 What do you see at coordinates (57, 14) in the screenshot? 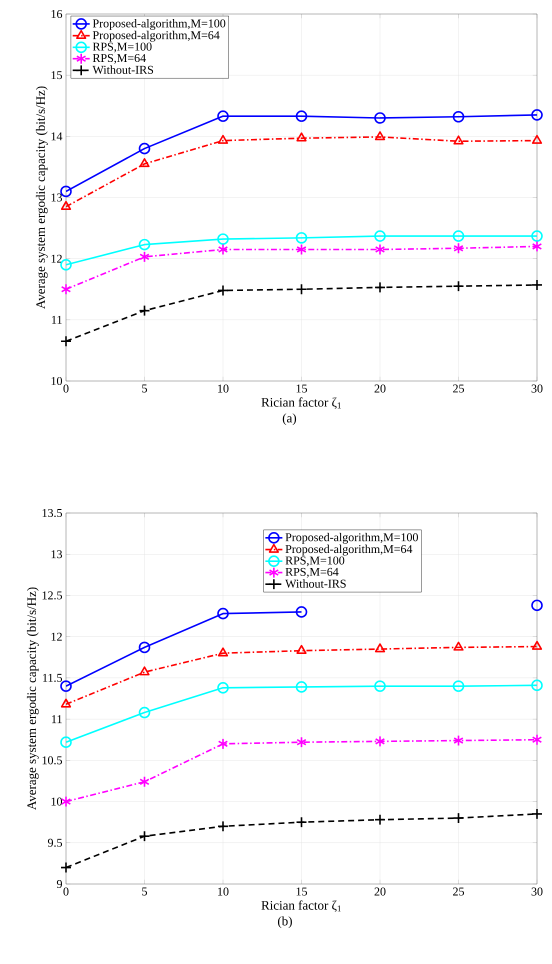
I see `y-tick-label: 16` at bounding box center [57, 14].